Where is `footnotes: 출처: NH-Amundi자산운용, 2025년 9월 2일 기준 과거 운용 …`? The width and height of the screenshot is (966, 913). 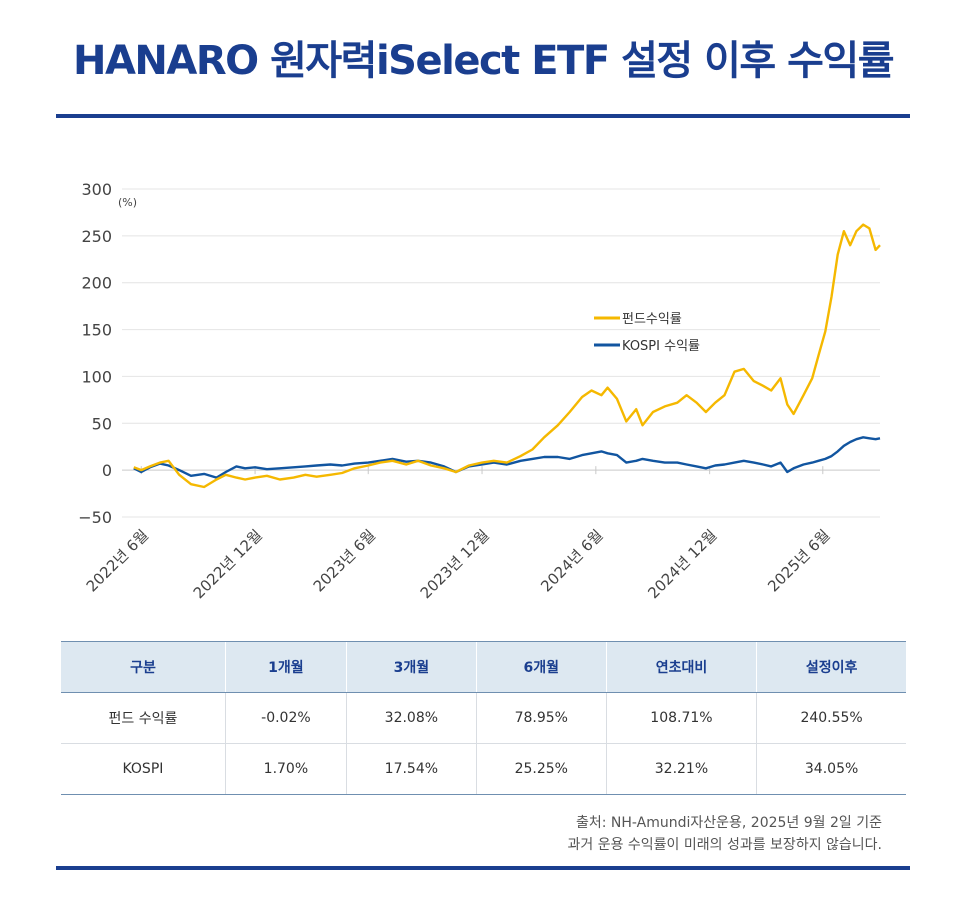
footnotes: 출처: NH-Amundi자산운용, 2025년 9월 2일 기준 과거 운용 … is located at coordinates (724, 834).